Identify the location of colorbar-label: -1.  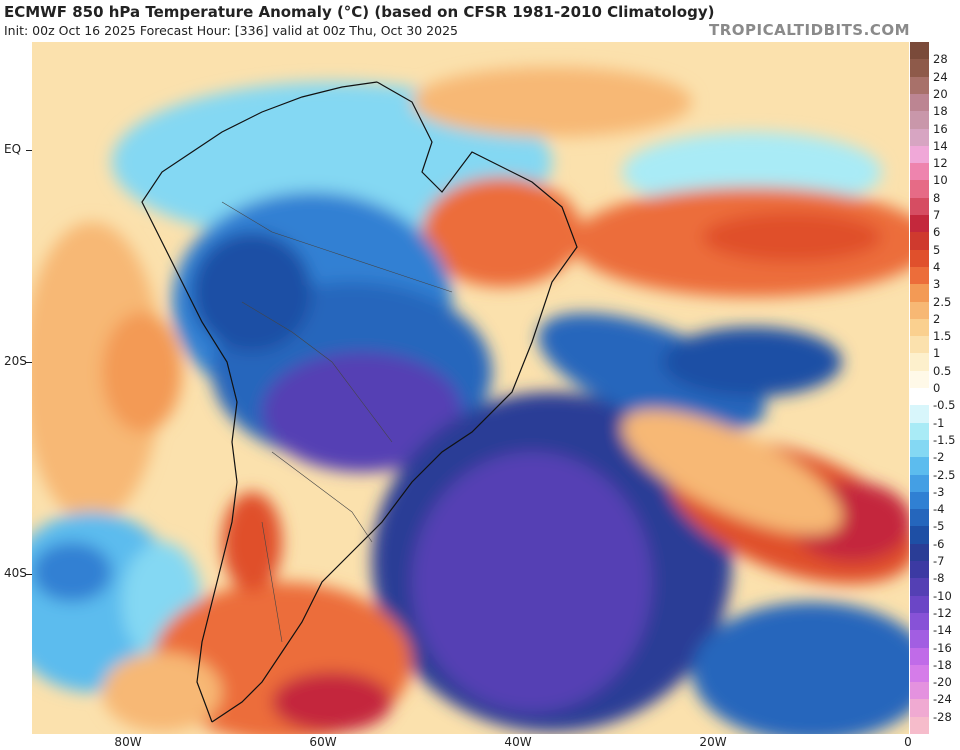
(939, 422).